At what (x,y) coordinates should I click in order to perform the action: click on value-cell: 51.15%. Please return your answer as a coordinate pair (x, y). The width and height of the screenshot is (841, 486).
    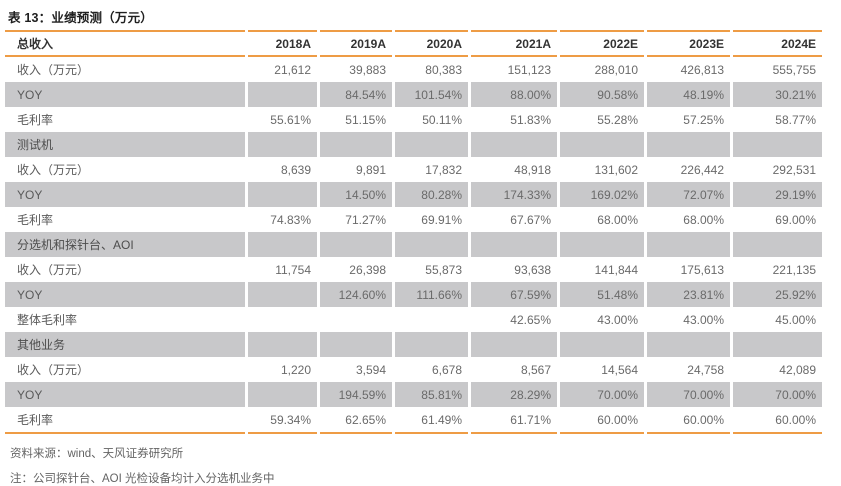
    Looking at the image, I should click on (365, 119).